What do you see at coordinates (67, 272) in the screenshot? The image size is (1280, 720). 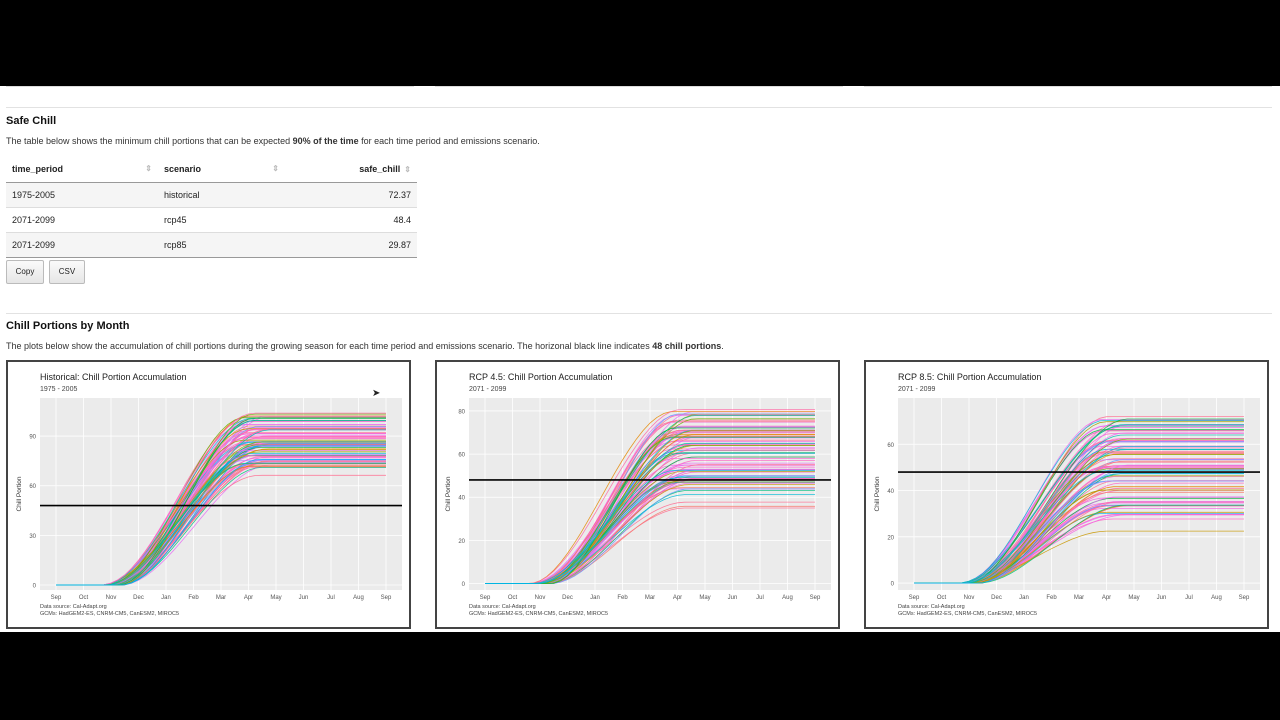 I see `csv-button: CSV` at bounding box center [67, 272].